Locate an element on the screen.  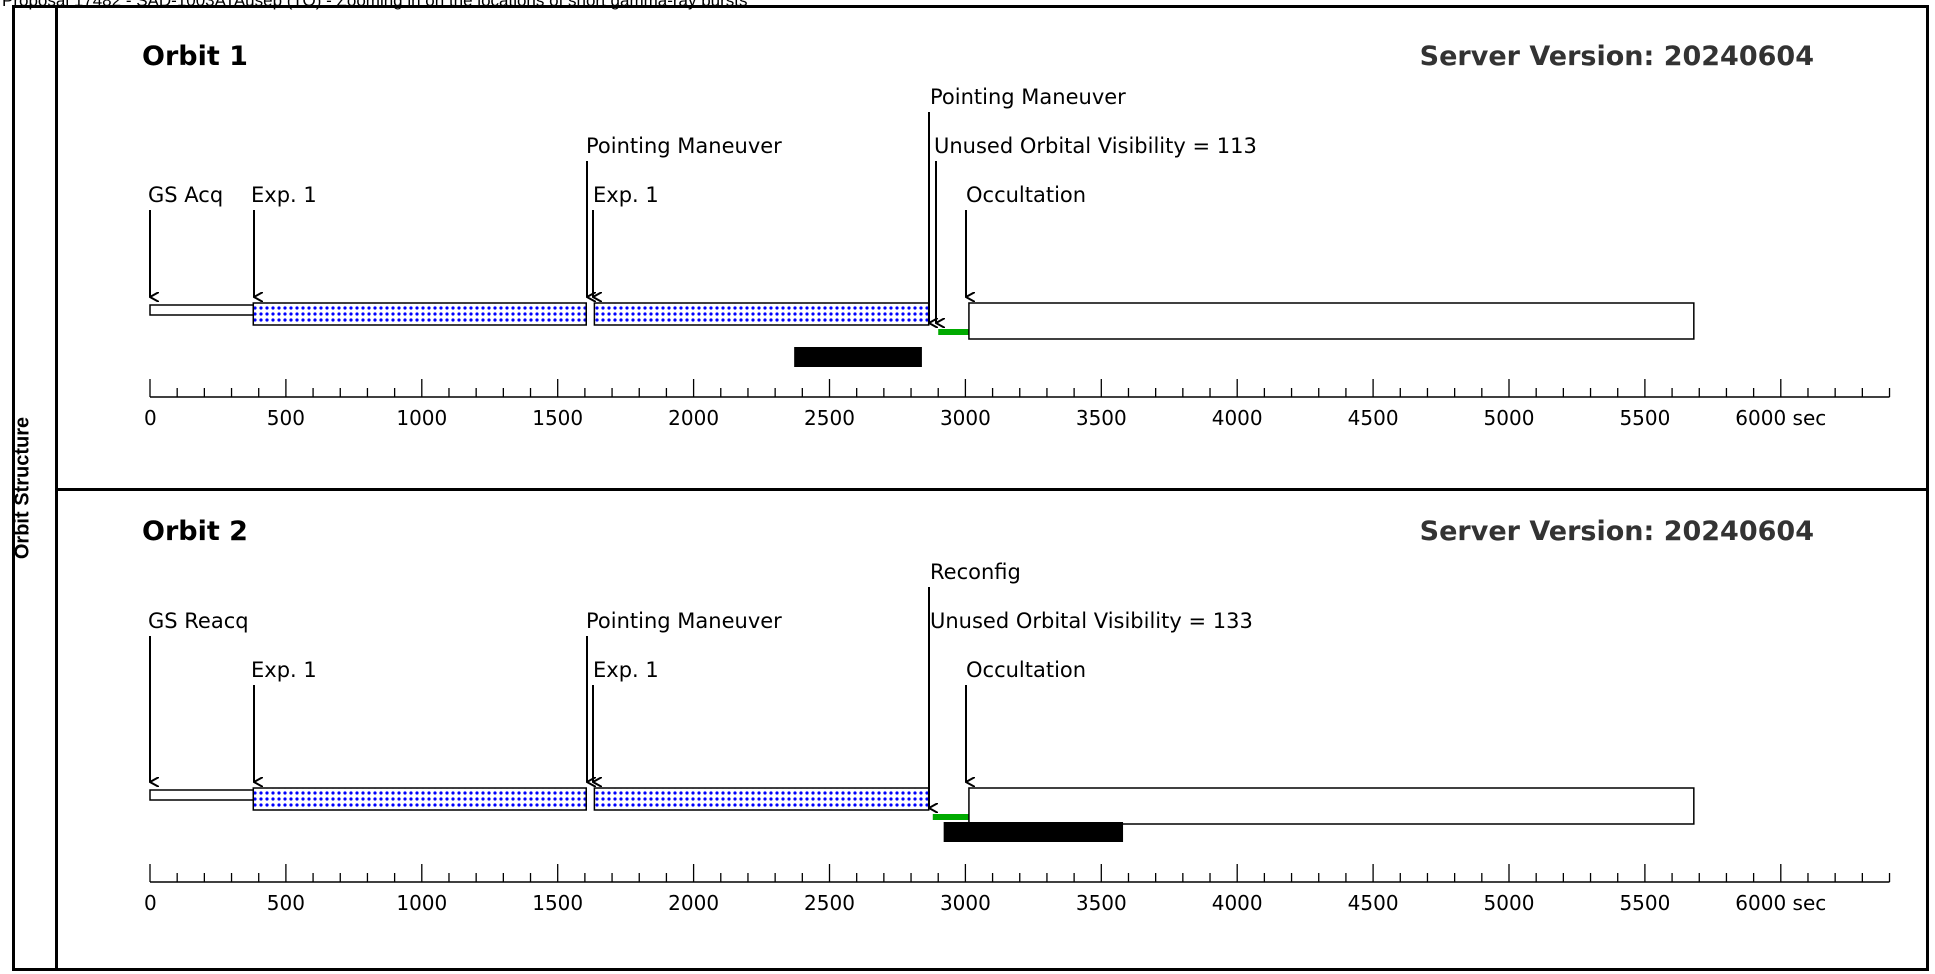
side-panel is located at coordinates (35, 488).